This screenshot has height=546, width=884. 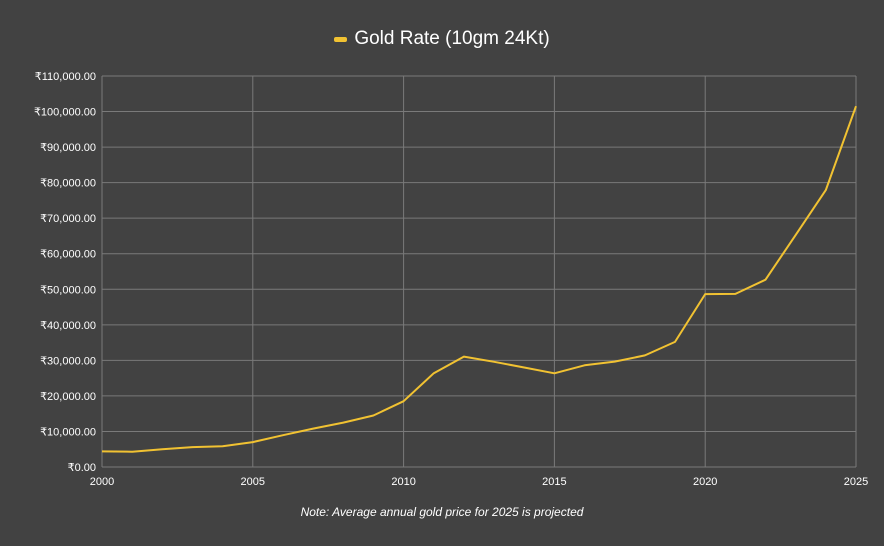 I want to click on legend: Gold Rate (10gm 24Kt), so click(x=442, y=39).